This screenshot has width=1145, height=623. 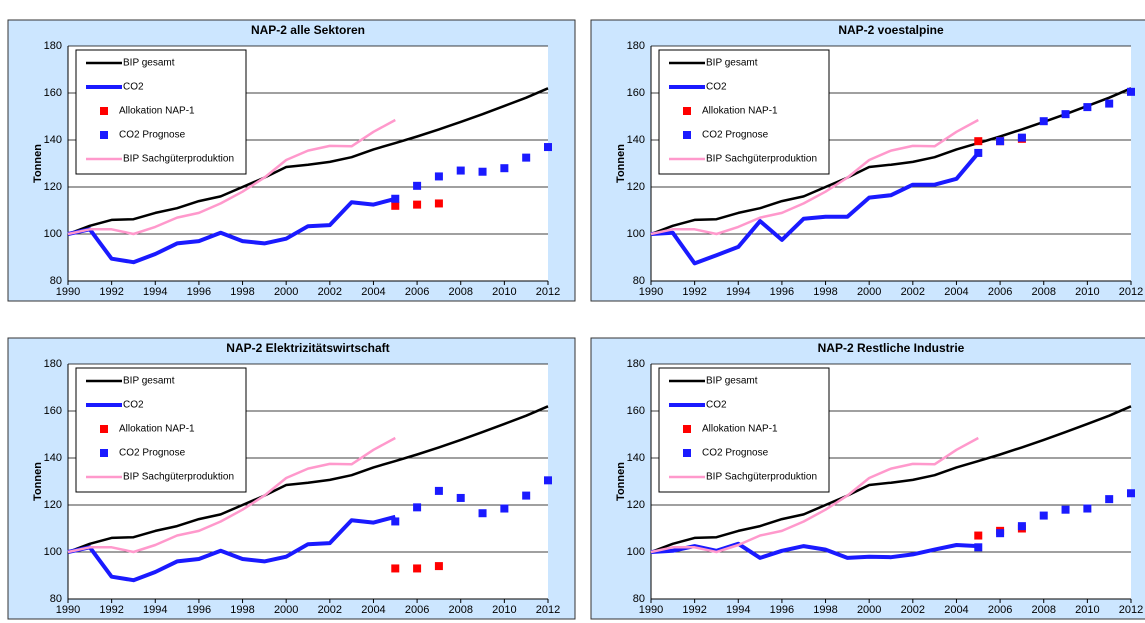 What do you see at coordinates (1043, 292) in the screenshot?
I see `x-tick-label: 2008` at bounding box center [1043, 292].